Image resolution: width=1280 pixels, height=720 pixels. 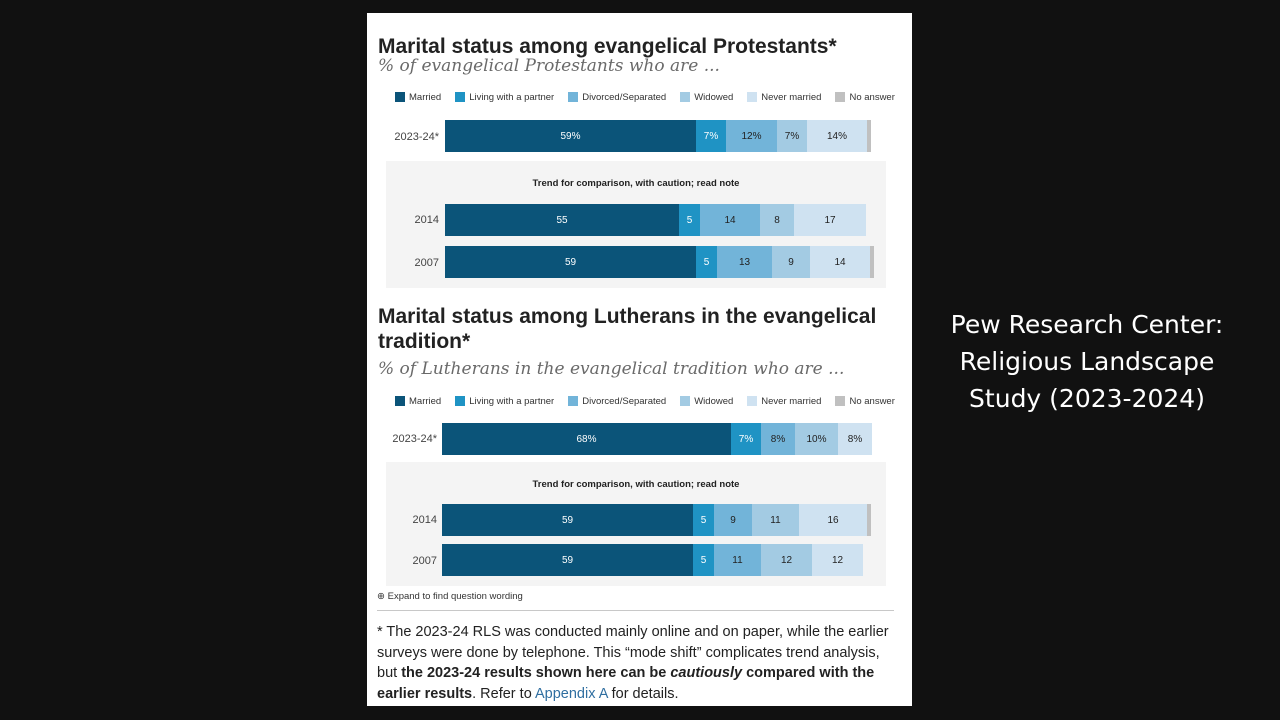 What do you see at coordinates (737, 560) in the screenshot?
I see `bar-segment-divorced: 11` at bounding box center [737, 560].